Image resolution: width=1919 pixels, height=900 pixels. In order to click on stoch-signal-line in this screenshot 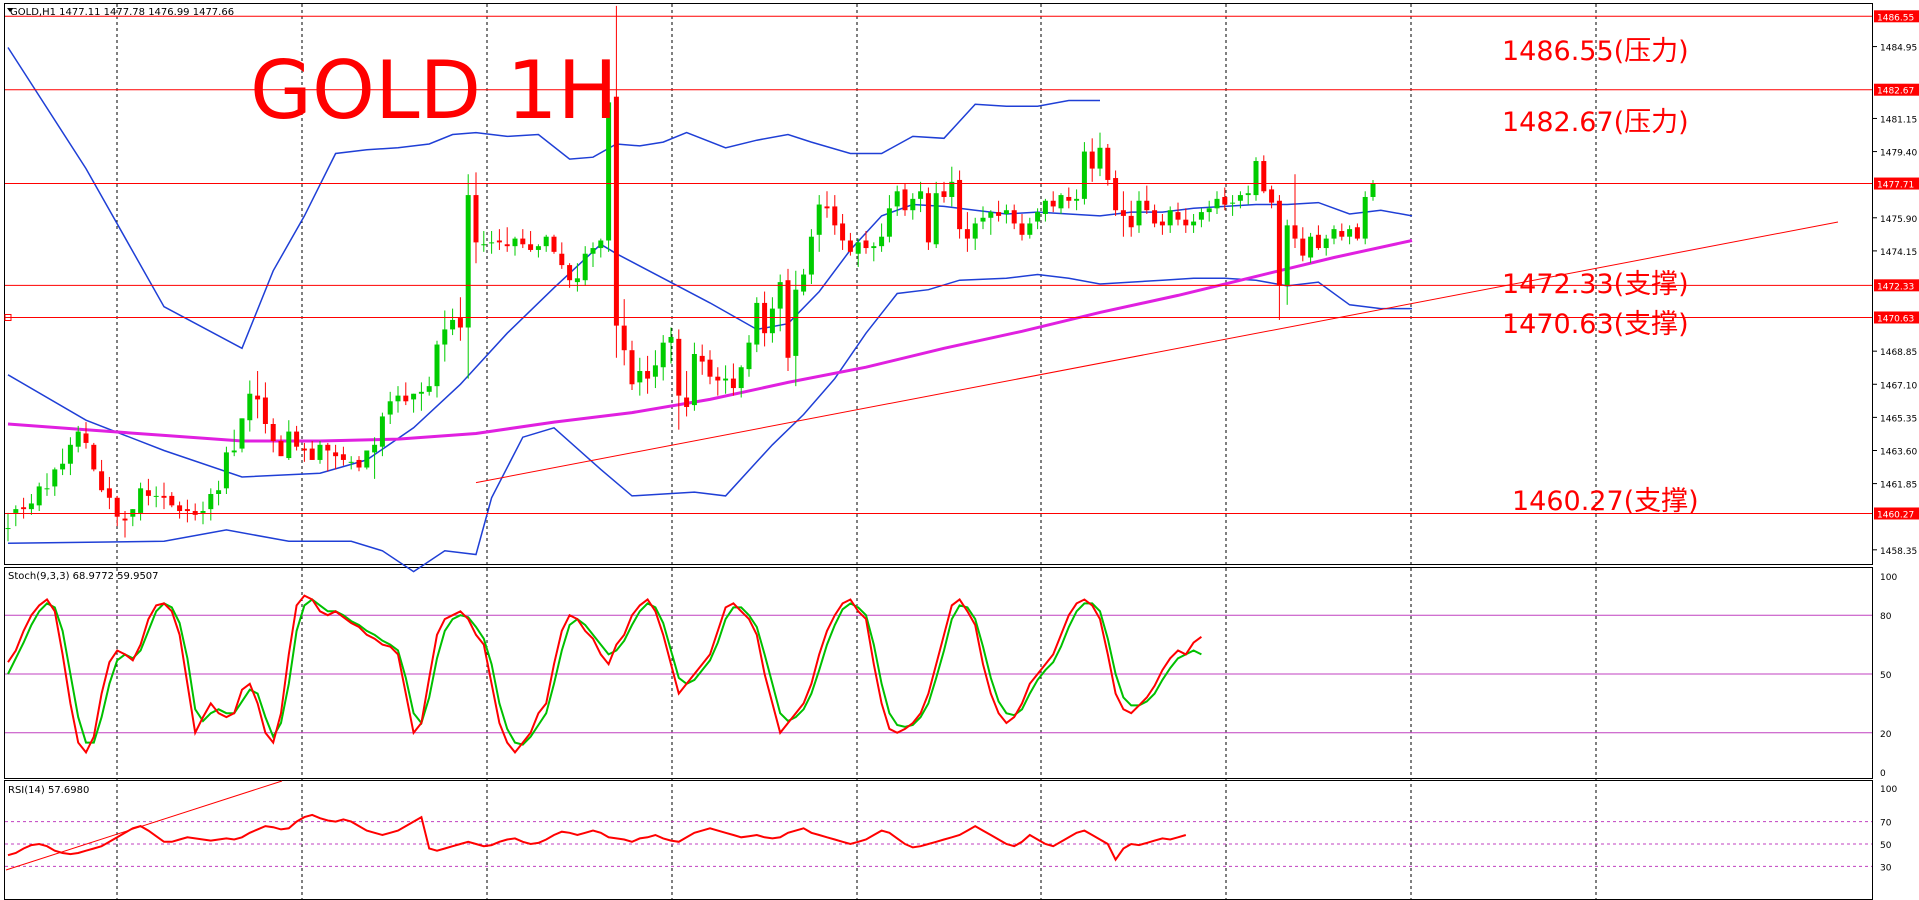, I will do `click(604, 672)`.